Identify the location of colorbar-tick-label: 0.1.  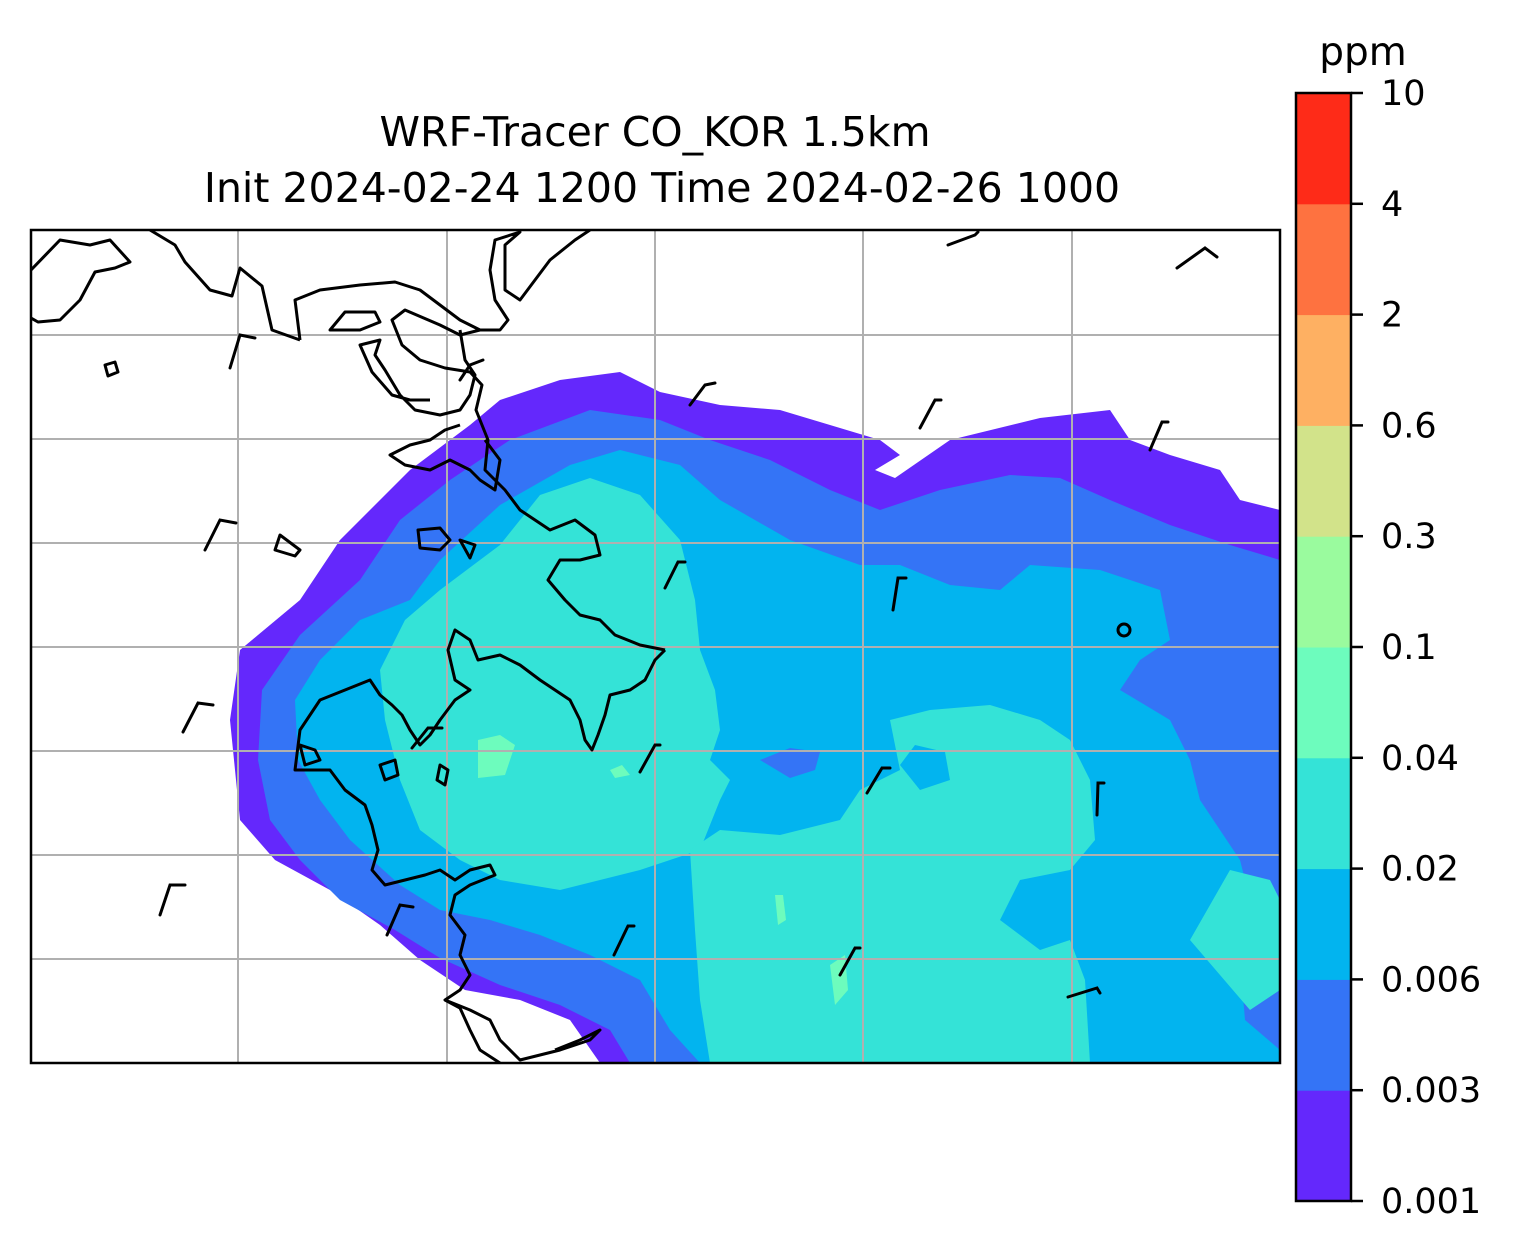
(1409, 648).